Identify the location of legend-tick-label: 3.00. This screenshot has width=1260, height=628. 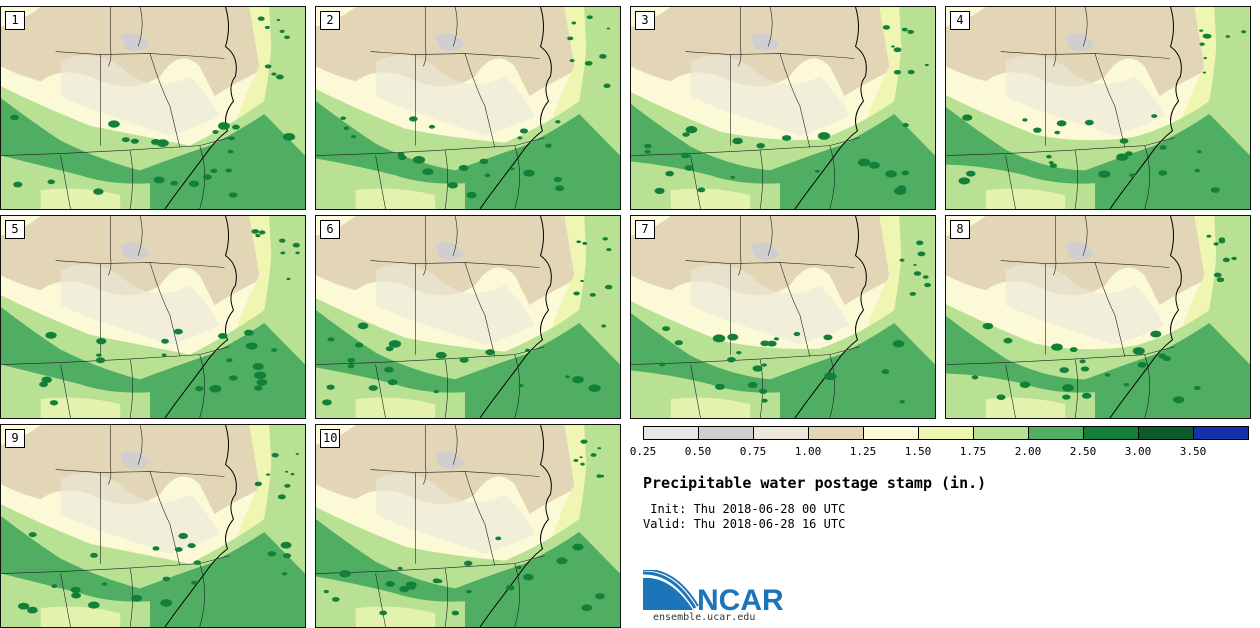
(1138, 451).